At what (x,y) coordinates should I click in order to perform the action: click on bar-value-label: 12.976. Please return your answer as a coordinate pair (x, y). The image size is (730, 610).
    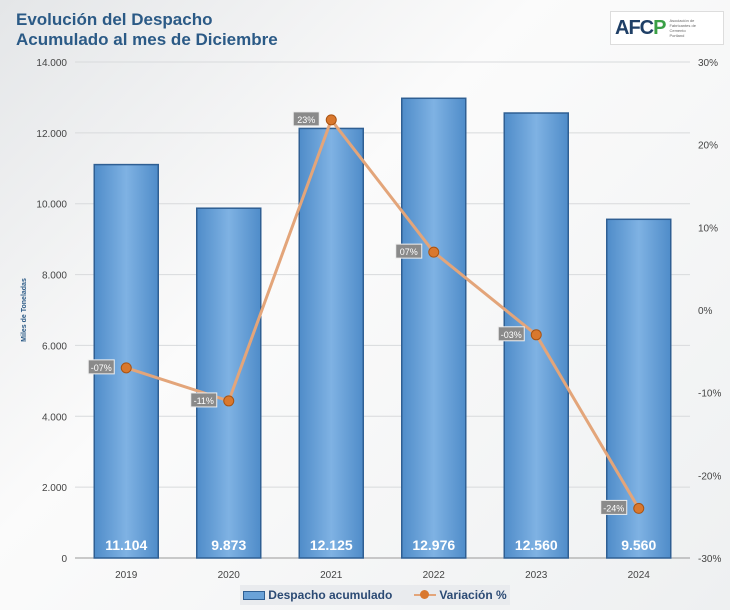
    Looking at the image, I should click on (433, 545).